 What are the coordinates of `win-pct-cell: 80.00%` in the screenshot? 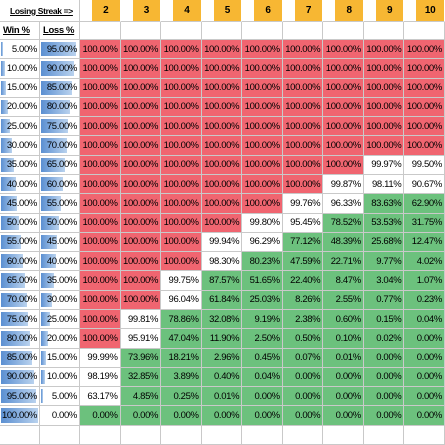 It's located at (20, 339).